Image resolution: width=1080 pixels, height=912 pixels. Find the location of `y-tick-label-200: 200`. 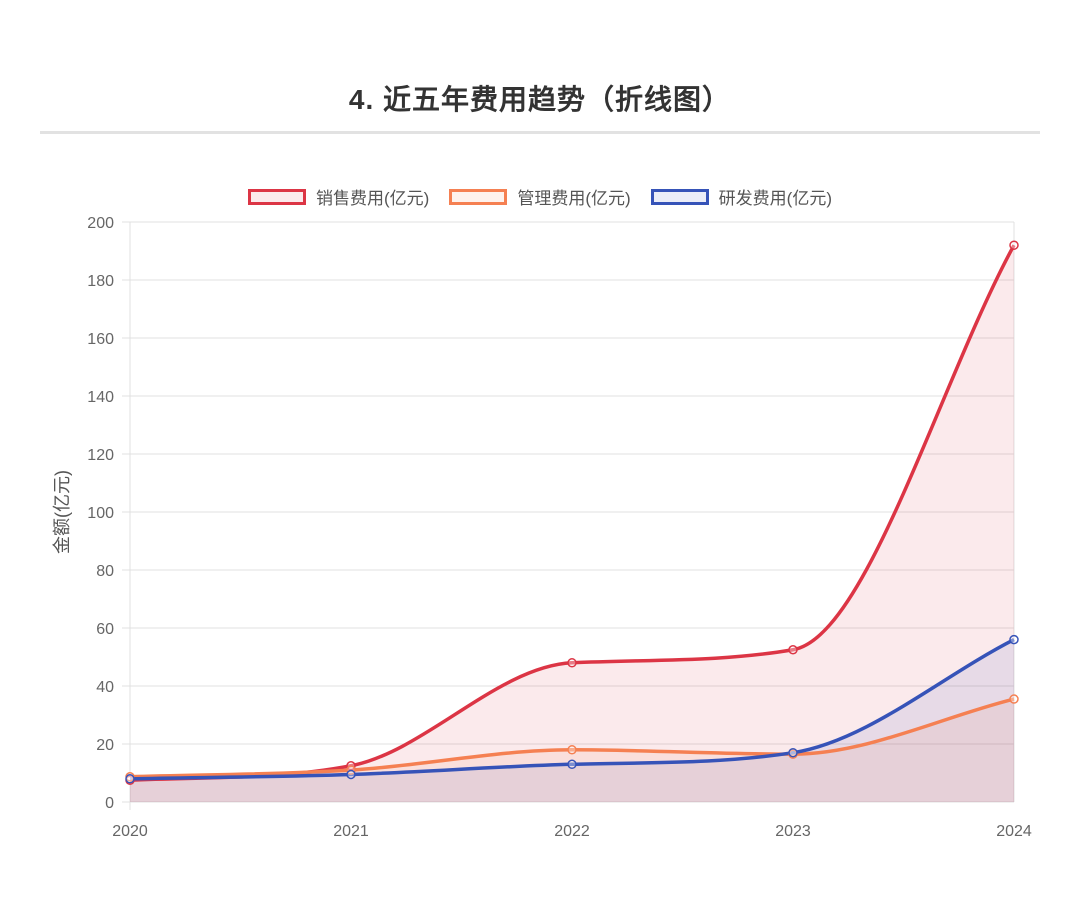

y-tick-label-200: 200 is located at coordinates (100, 223).